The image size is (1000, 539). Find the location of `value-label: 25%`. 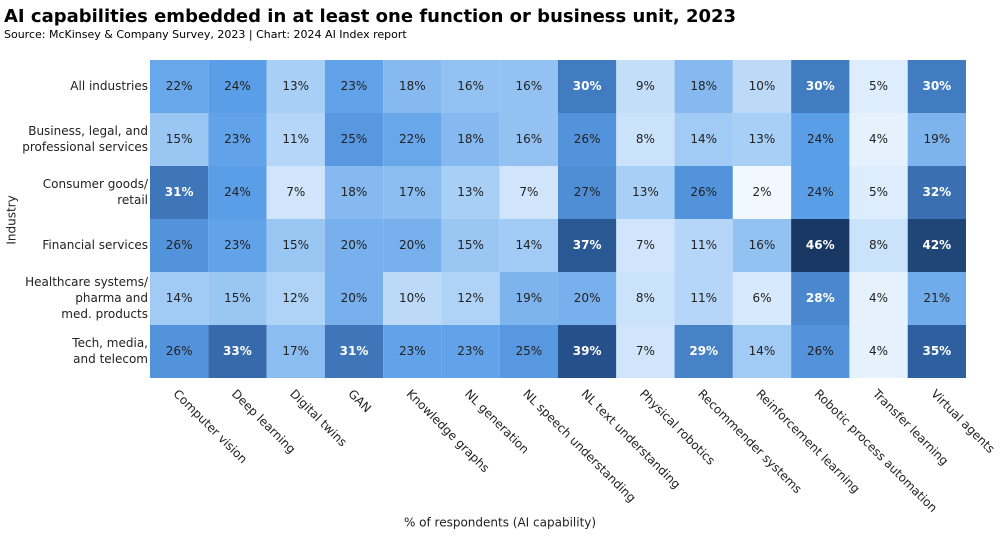

value-label: 25% is located at coordinates (354, 139).